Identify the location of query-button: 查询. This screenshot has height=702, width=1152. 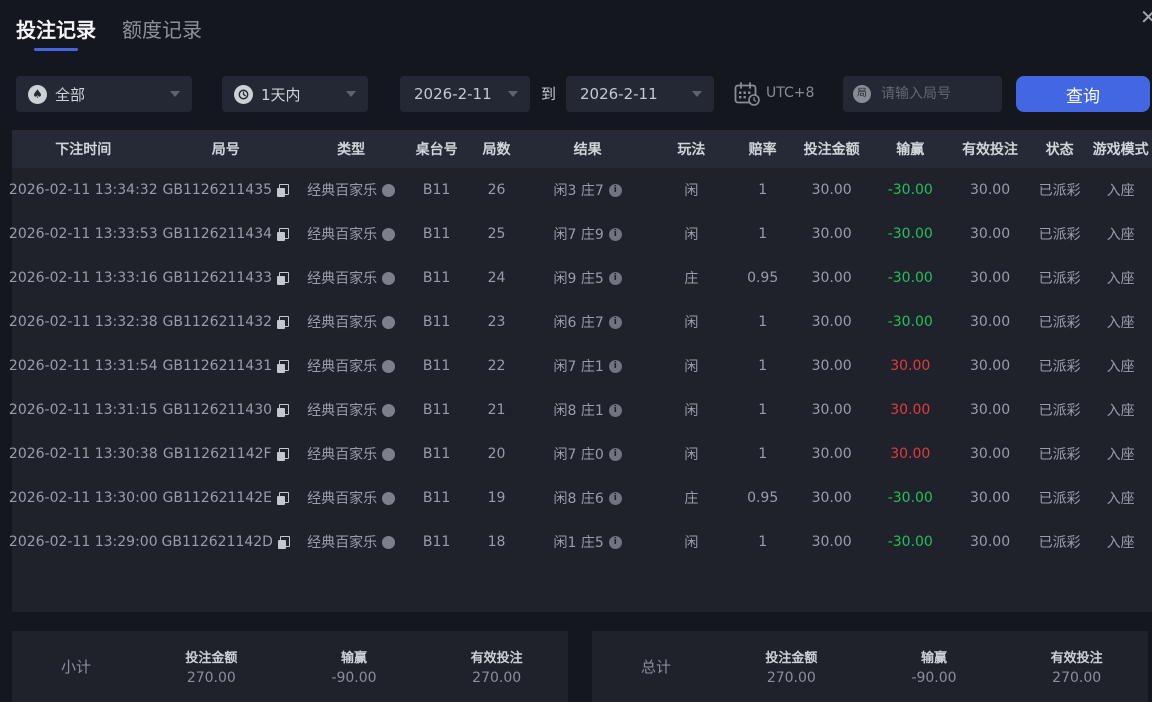
(1083, 94).